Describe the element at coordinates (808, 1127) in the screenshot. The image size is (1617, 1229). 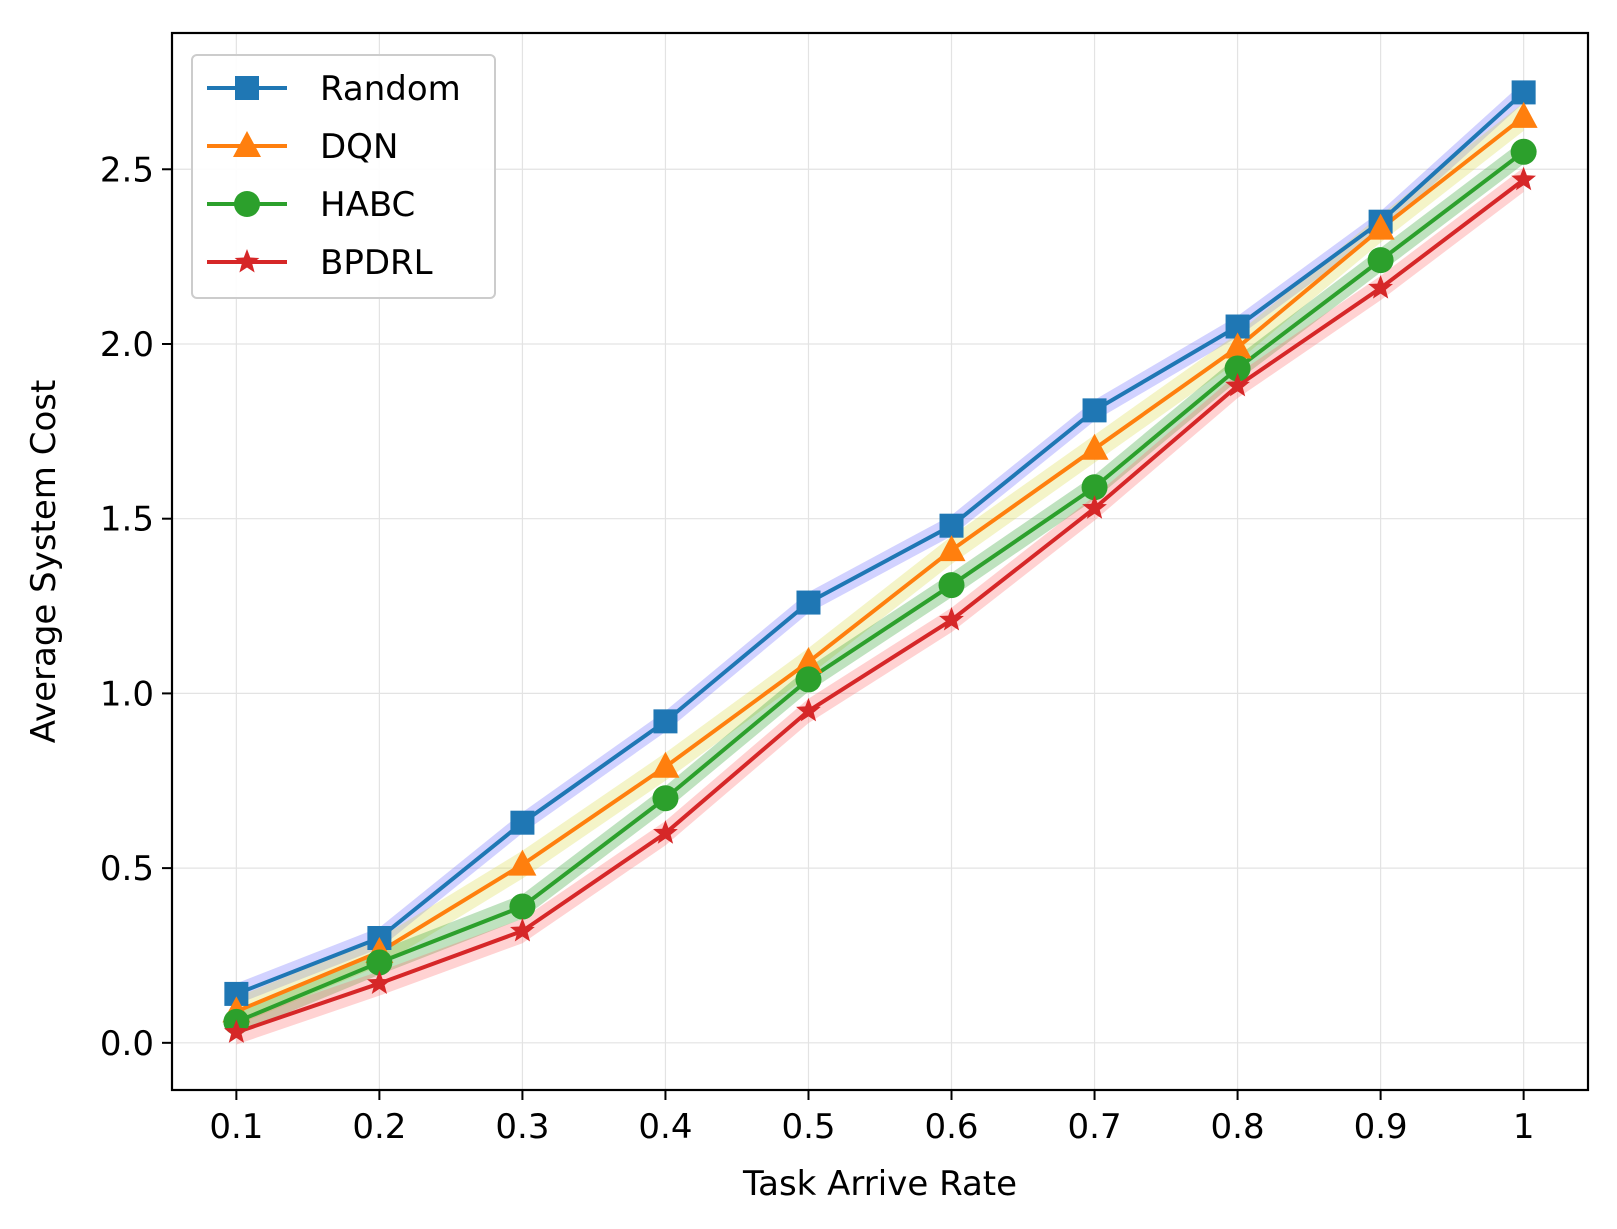
I see `x-tick-label: 0.5` at that location.